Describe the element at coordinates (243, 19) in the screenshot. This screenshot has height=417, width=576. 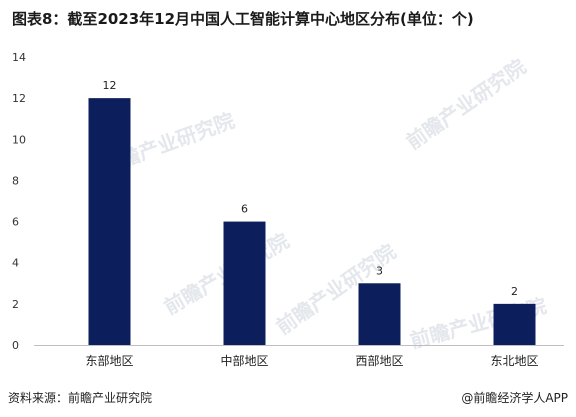
I see `chart-title: 图表8：截至2023年12月中国人工智能计算中心地区分布(单位：个)` at that location.